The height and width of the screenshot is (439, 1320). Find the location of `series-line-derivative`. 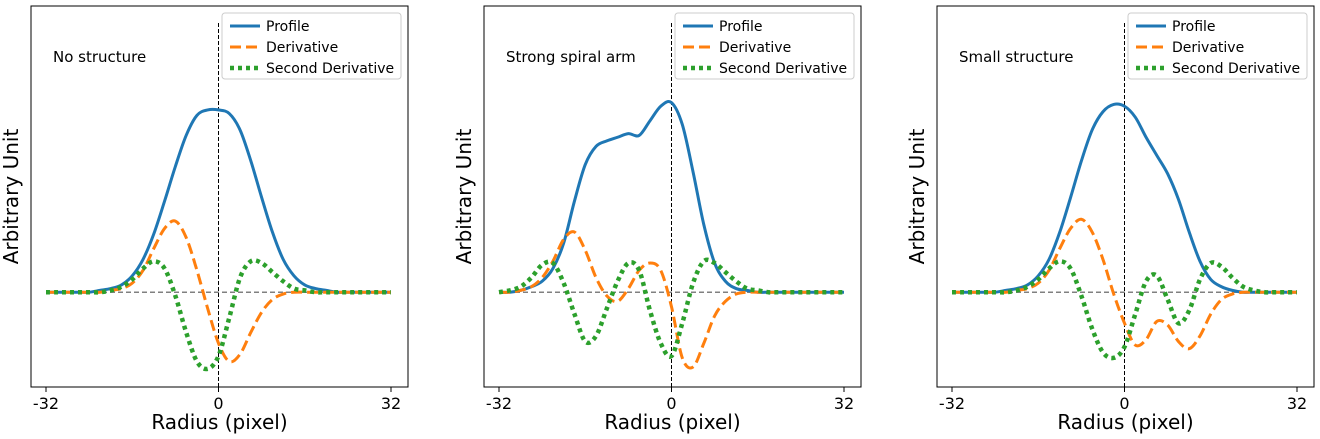

series-line-derivative is located at coordinates (671, 300).